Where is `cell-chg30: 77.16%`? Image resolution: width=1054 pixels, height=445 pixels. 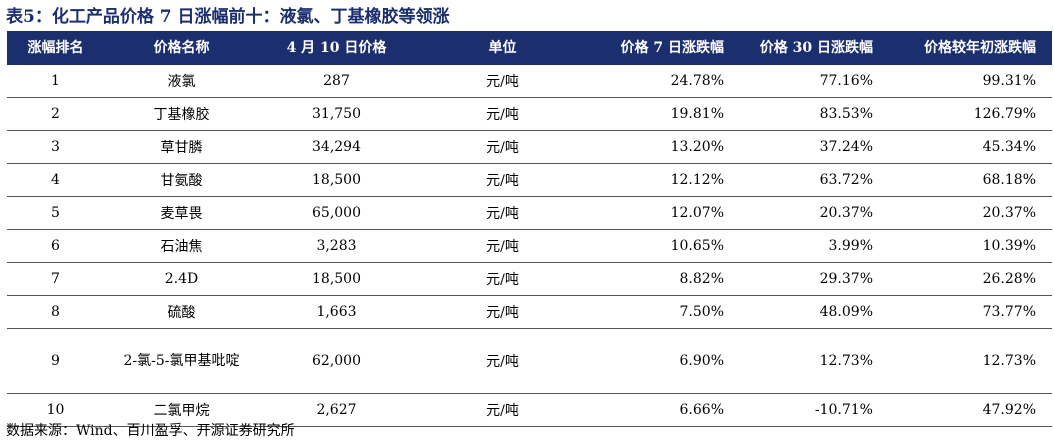 cell-chg30: 77.16% is located at coordinates (814, 81).